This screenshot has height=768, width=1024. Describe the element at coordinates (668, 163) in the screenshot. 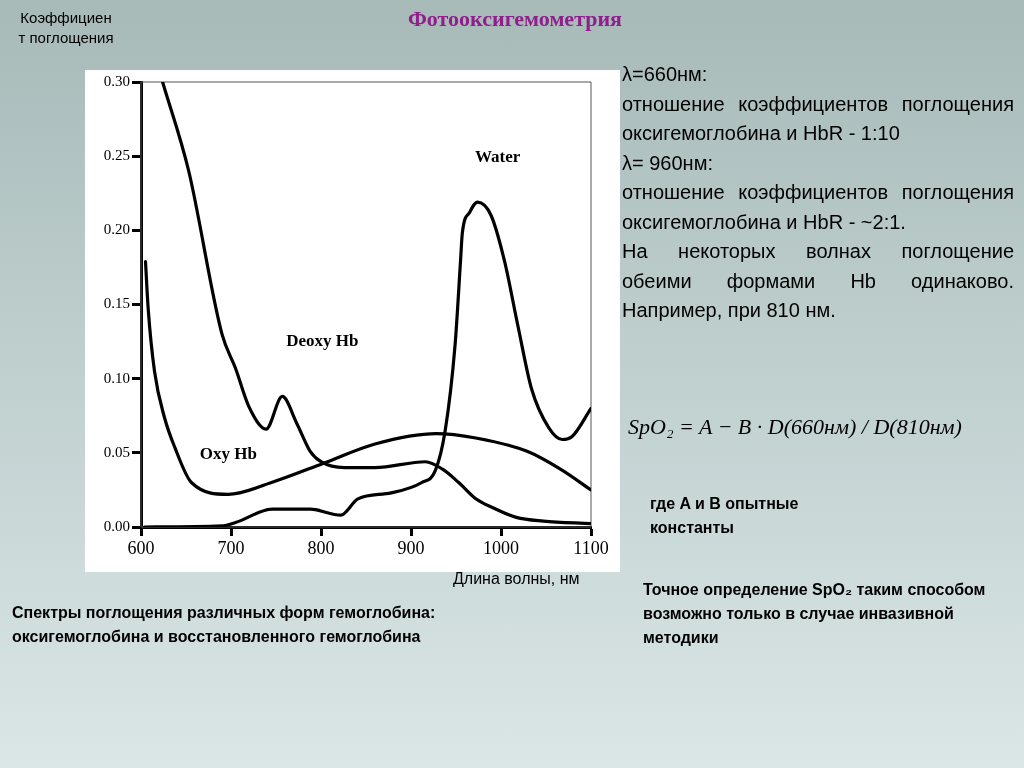

I see `text: λ= 960нм:` at that location.